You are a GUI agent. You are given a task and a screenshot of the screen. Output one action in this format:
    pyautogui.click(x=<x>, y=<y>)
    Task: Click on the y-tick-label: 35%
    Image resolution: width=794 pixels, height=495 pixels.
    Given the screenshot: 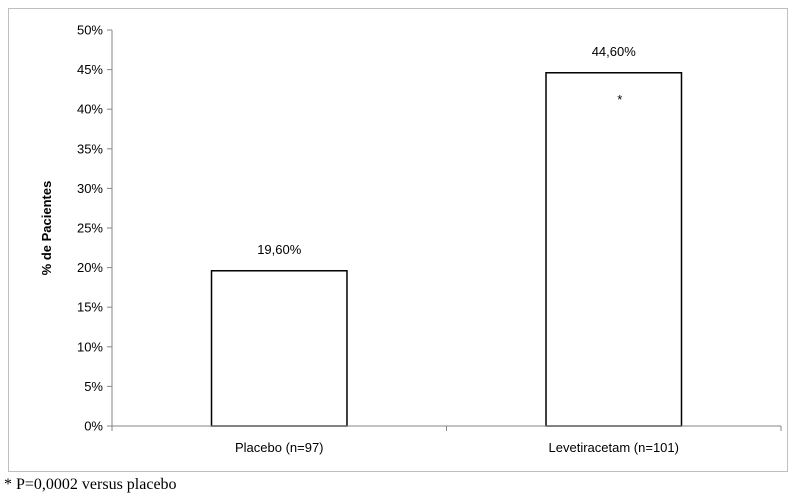 What is the action you would take?
    pyautogui.click(x=90, y=148)
    